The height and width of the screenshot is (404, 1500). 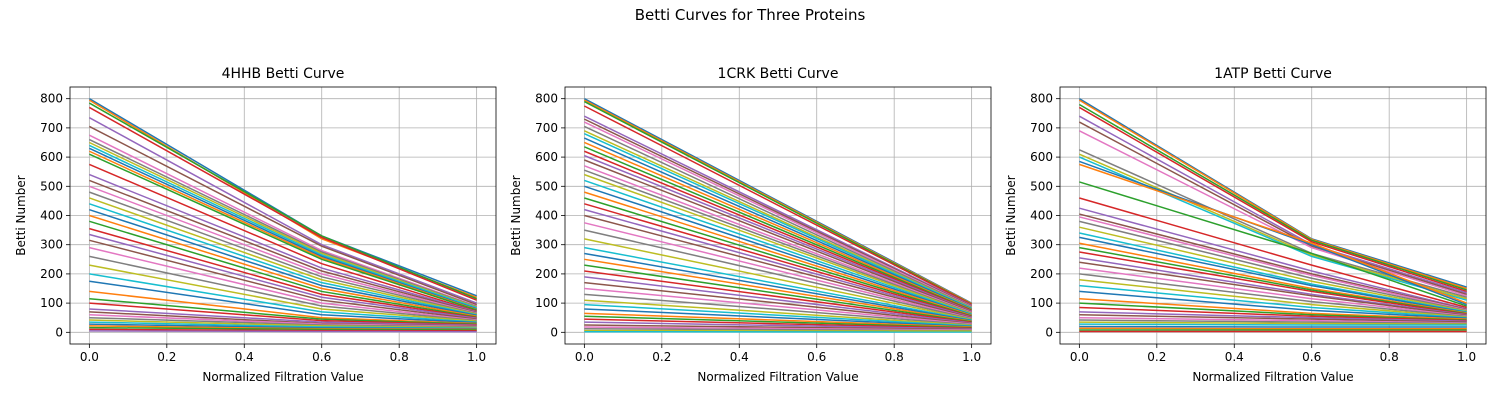 What do you see at coordinates (750, 15) in the screenshot?
I see `figure-suptitle: Betti Curves for Three Proteins` at bounding box center [750, 15].